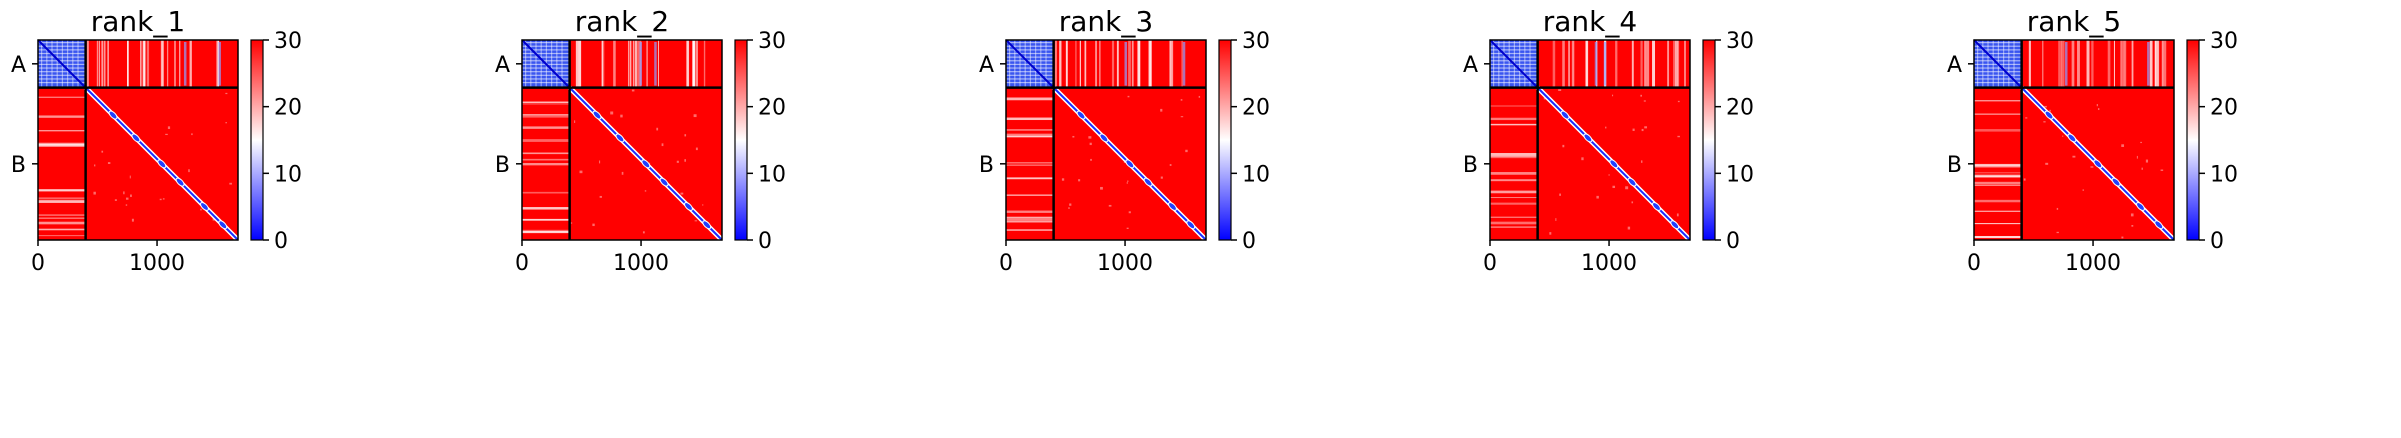  I want to click on colorbar-tick-label: 20, so click(288, 108).